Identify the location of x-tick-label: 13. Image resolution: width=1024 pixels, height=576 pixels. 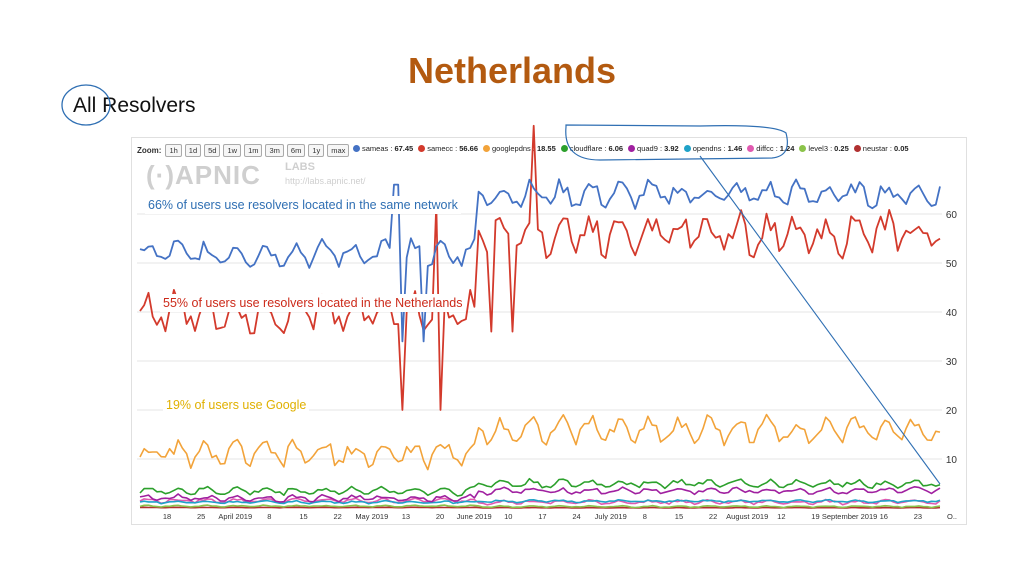
(406, 516).